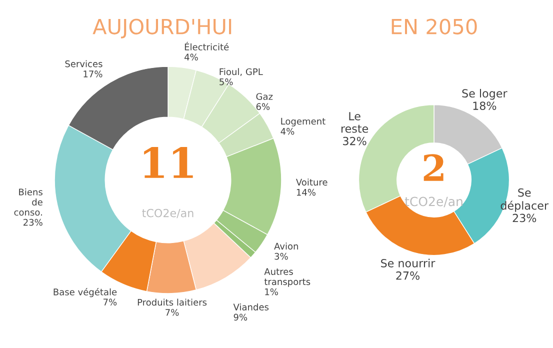 Image resolution: width=553 pixels, height=348 pixels. I want to click on slice-label: Produits laitiers, so click(172, 302).